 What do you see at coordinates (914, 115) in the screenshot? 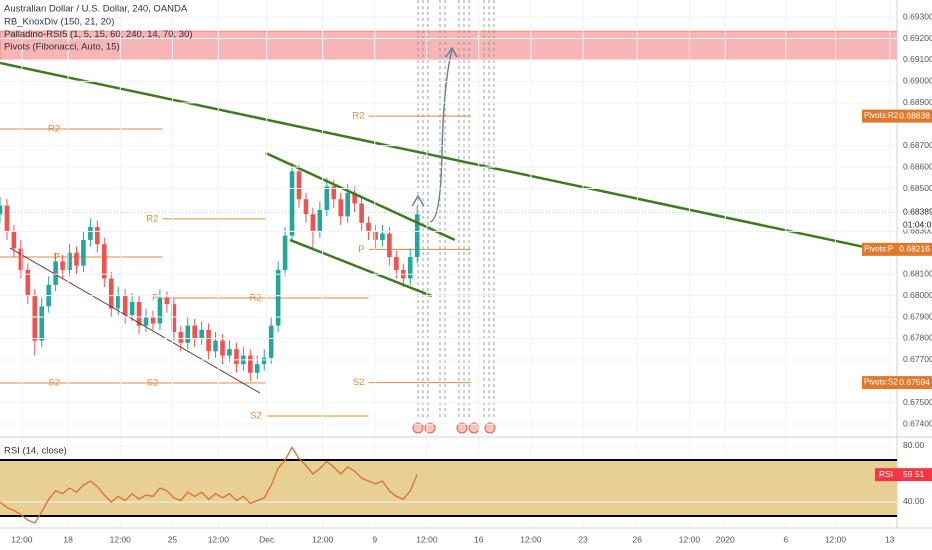
I see `price-tag-value: 0.68838` at bounding box center [914, 115].